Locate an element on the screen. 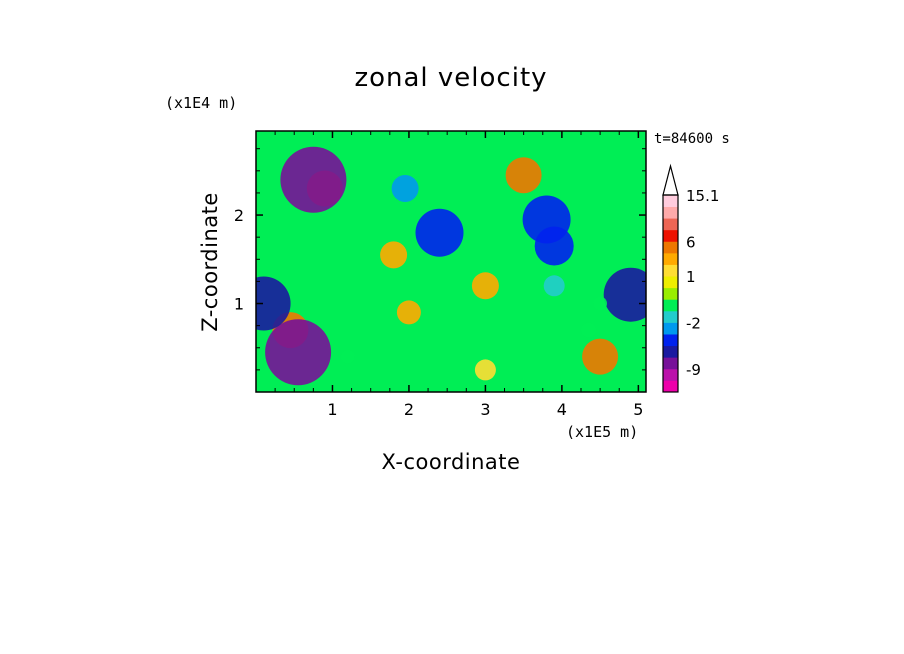 Image resolution: width=904 pixels, height=654 pixels. chart-title: zonal velocity is located at coordinates (450, 78).